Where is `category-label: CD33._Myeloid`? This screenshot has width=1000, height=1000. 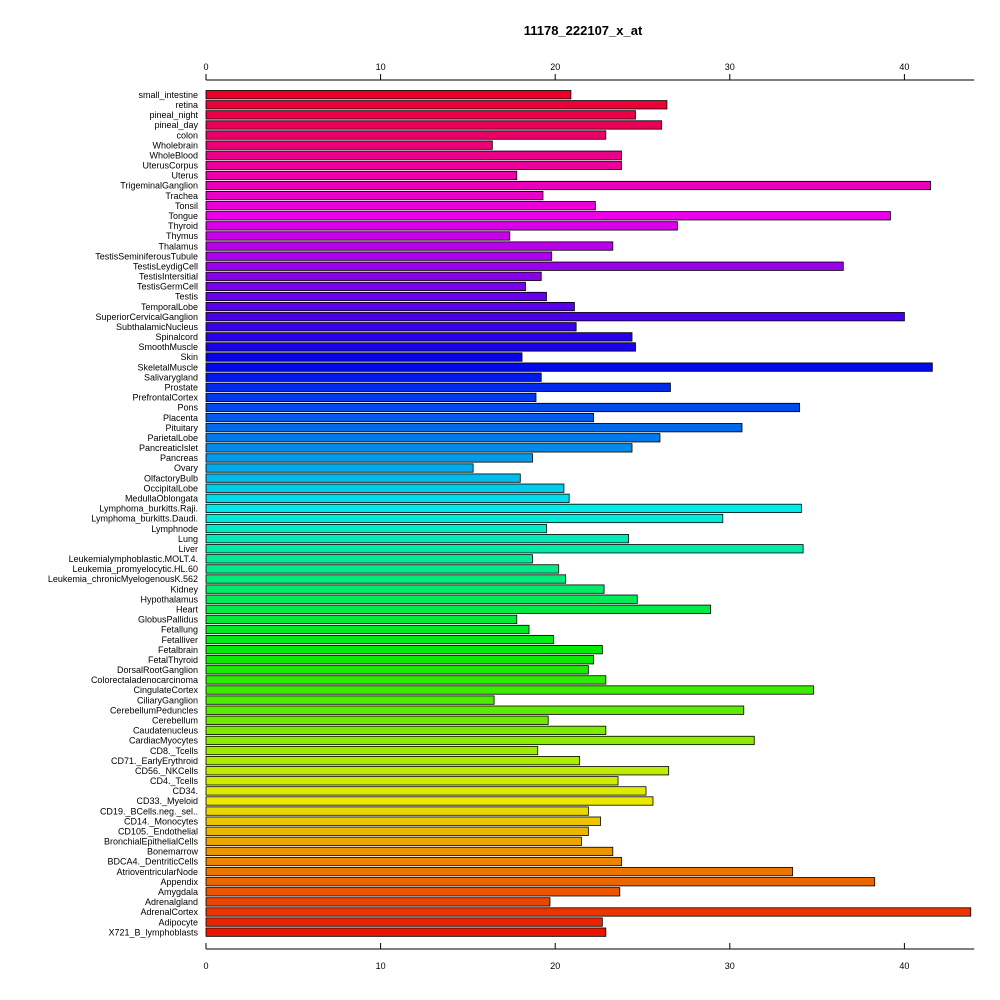
category-label: CD33._Myeloid is located at coordinates (167, 801).